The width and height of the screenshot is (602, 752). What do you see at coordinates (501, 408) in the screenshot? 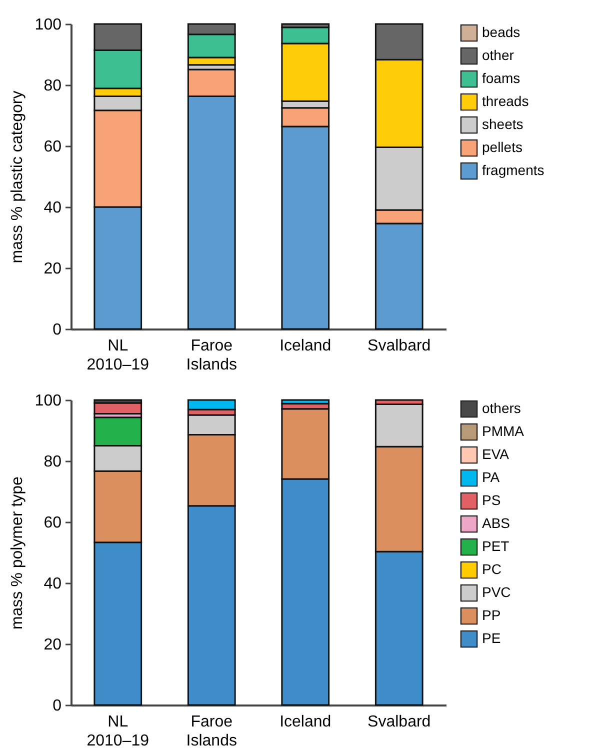
I see `legend-label: others` at bounding box center [501, 408].